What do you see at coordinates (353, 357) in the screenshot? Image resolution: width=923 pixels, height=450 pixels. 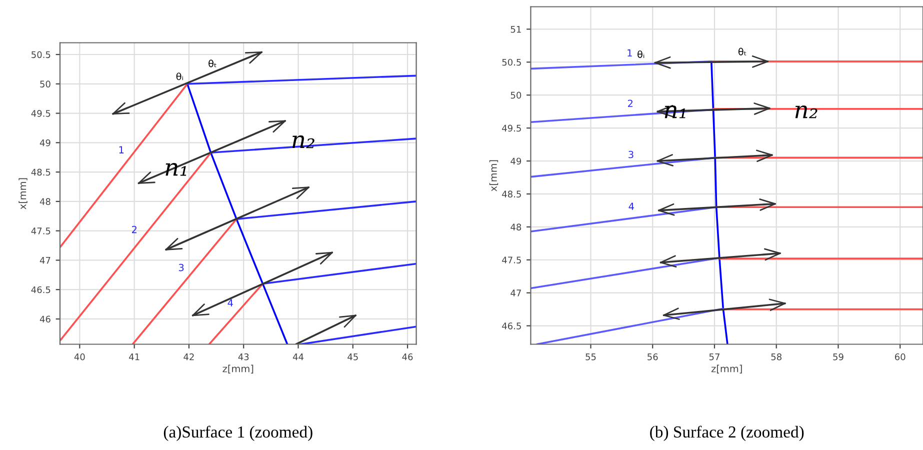 I see `x-tick-label: 45` at bounding box center [353, 357].